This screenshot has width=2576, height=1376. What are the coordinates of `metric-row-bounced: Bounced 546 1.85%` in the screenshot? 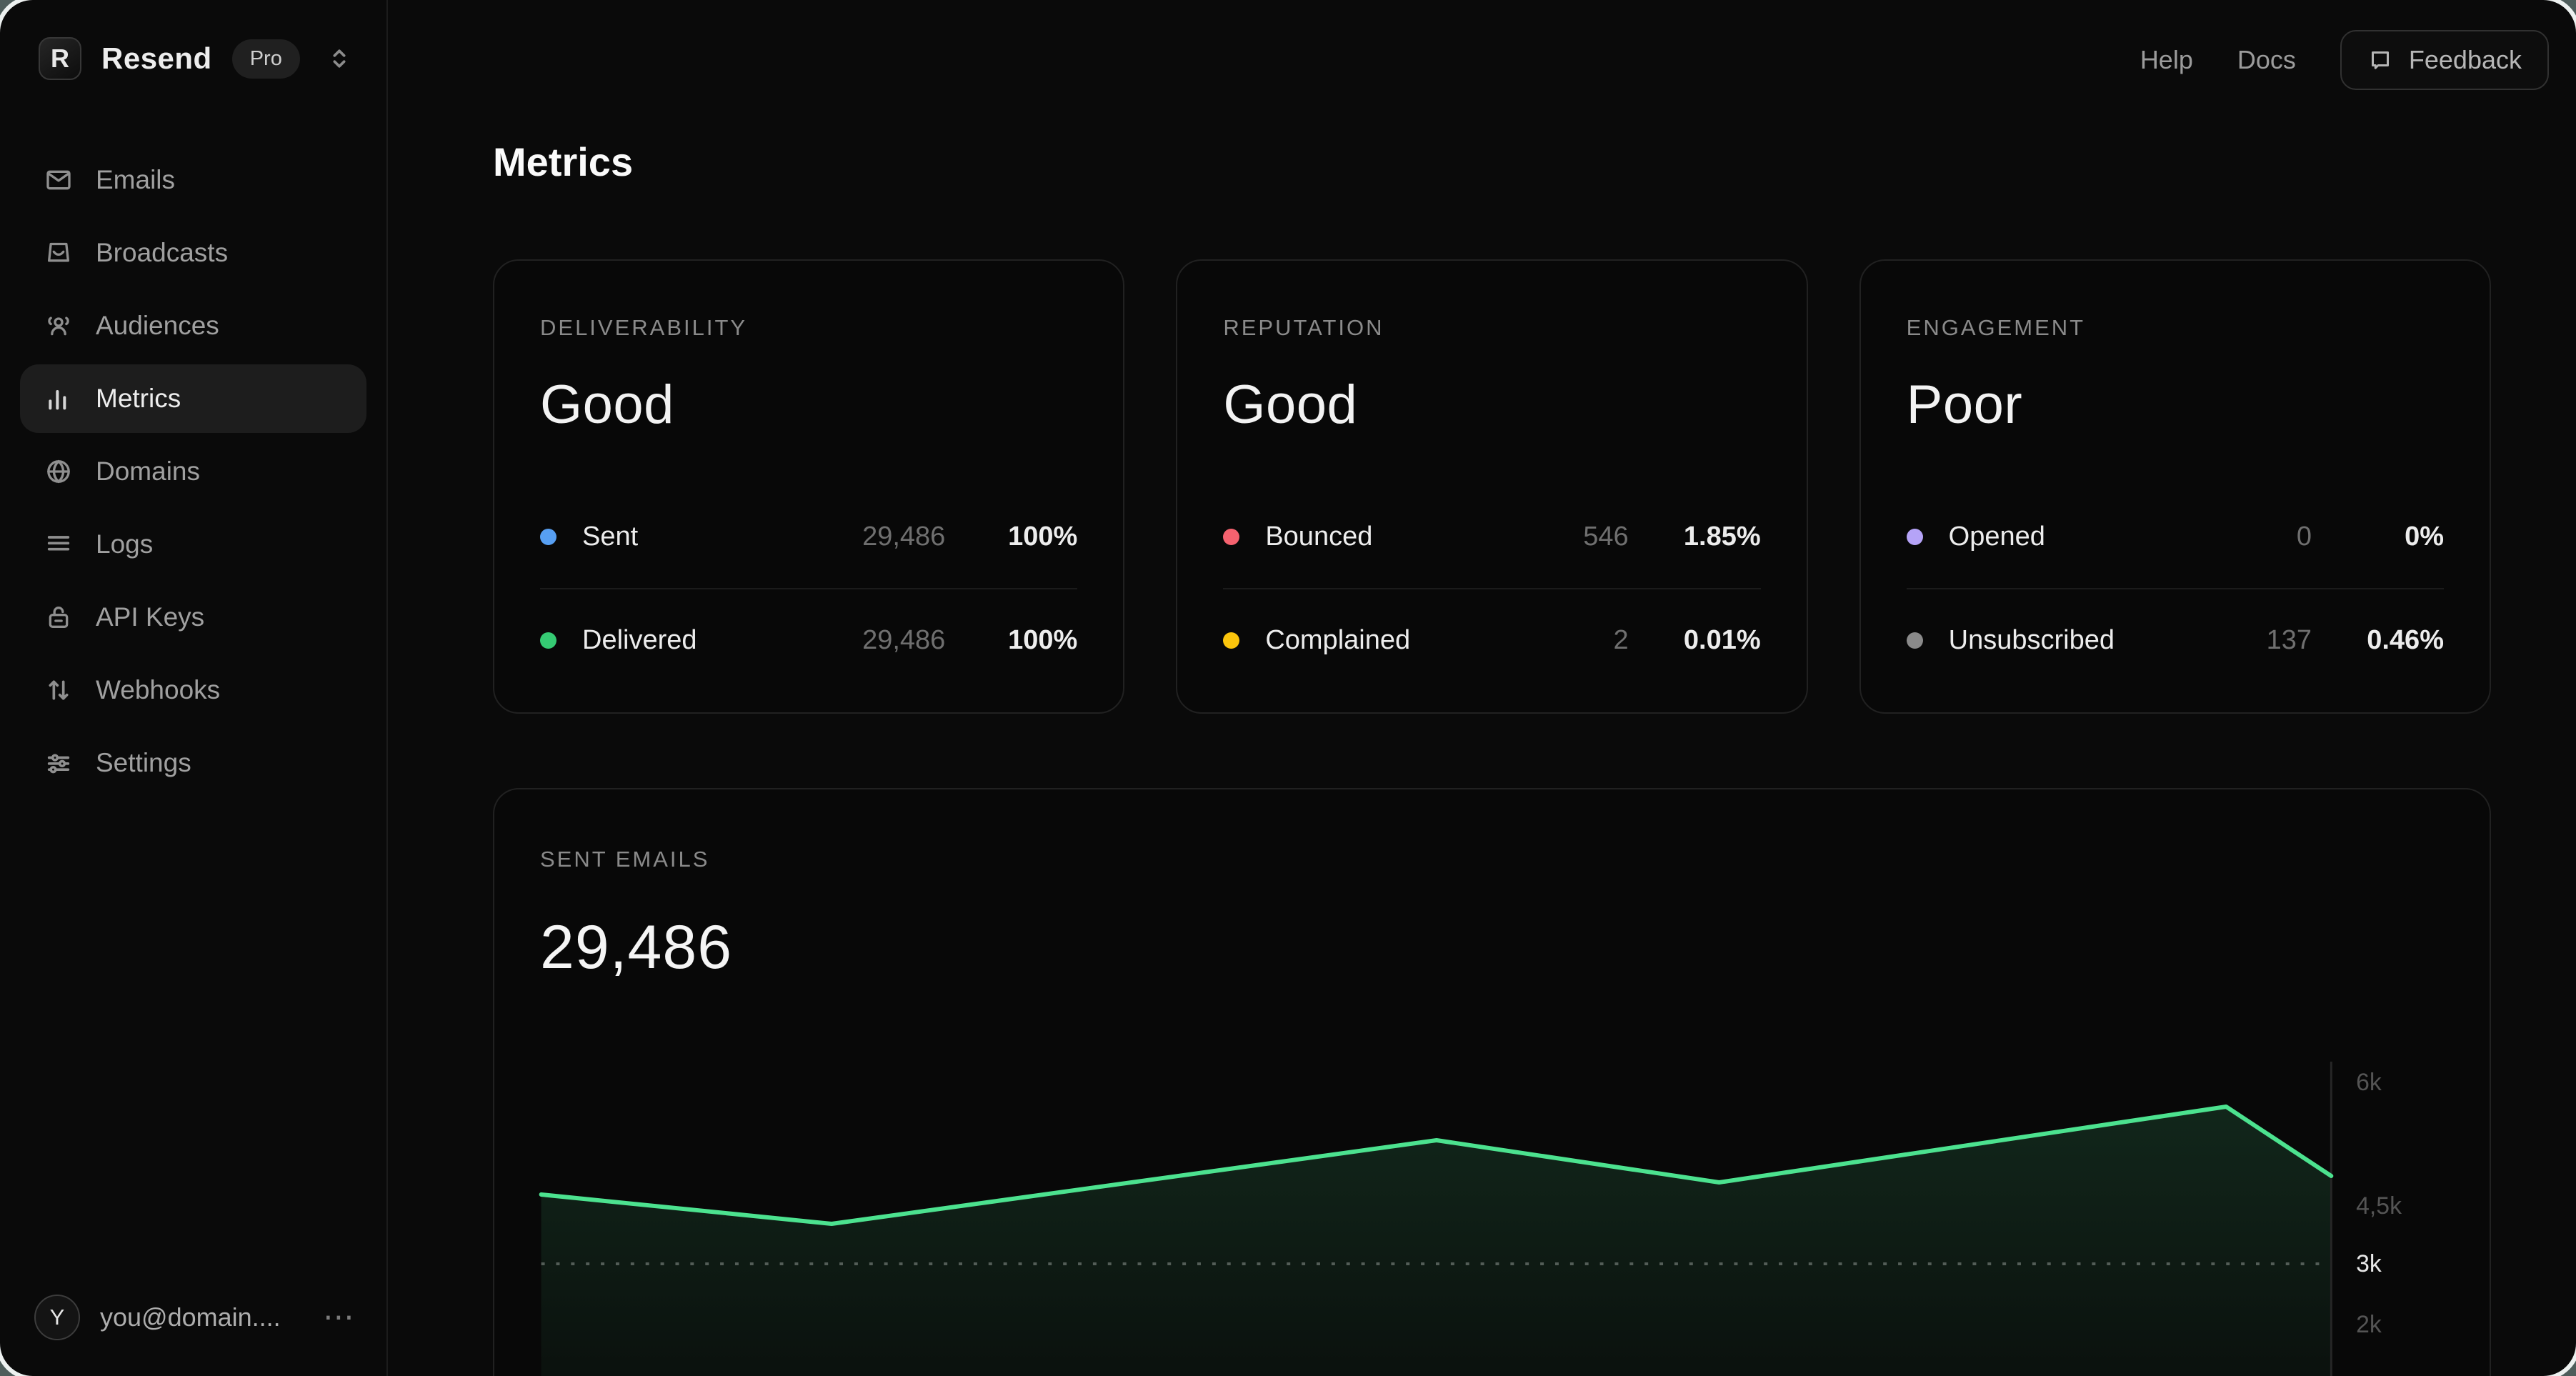 It's located at (1492, 536).